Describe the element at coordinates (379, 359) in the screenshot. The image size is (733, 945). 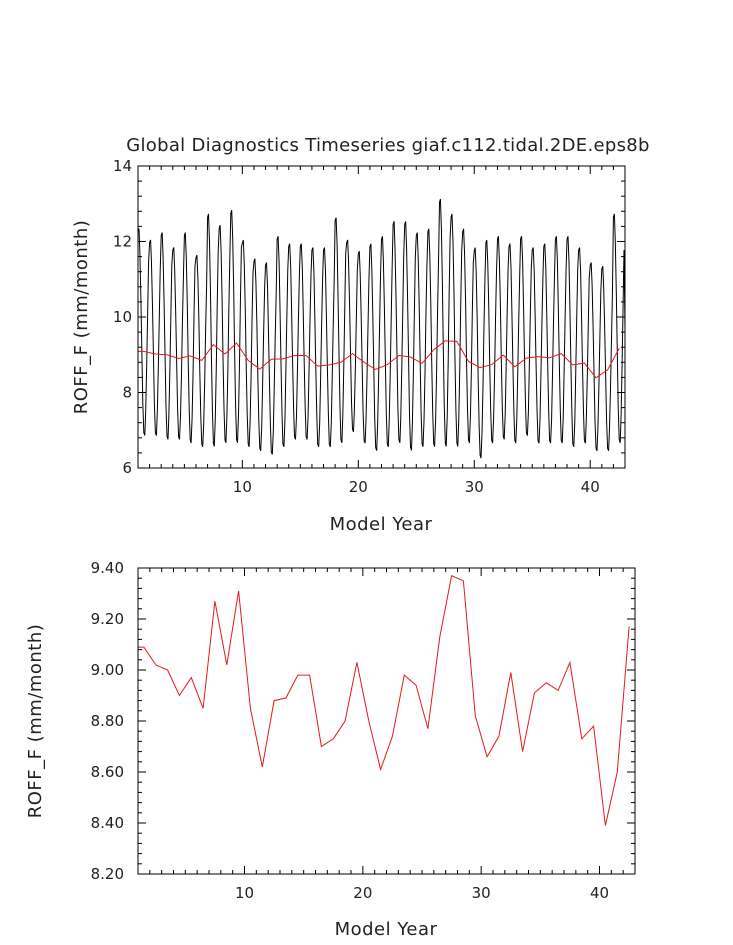
I see `series-line-annual-mean` at that location.